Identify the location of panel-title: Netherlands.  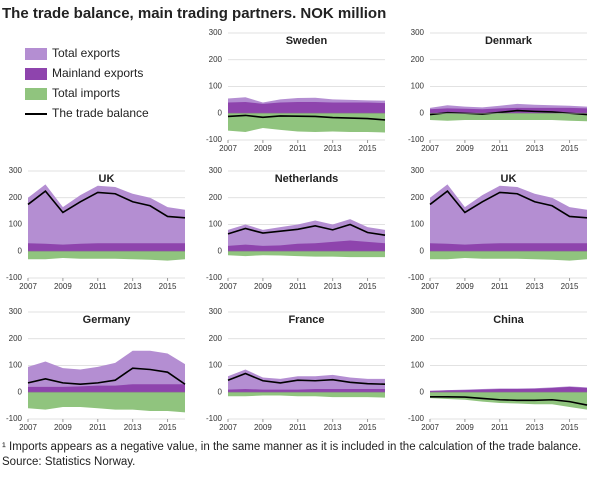
(307, 179).